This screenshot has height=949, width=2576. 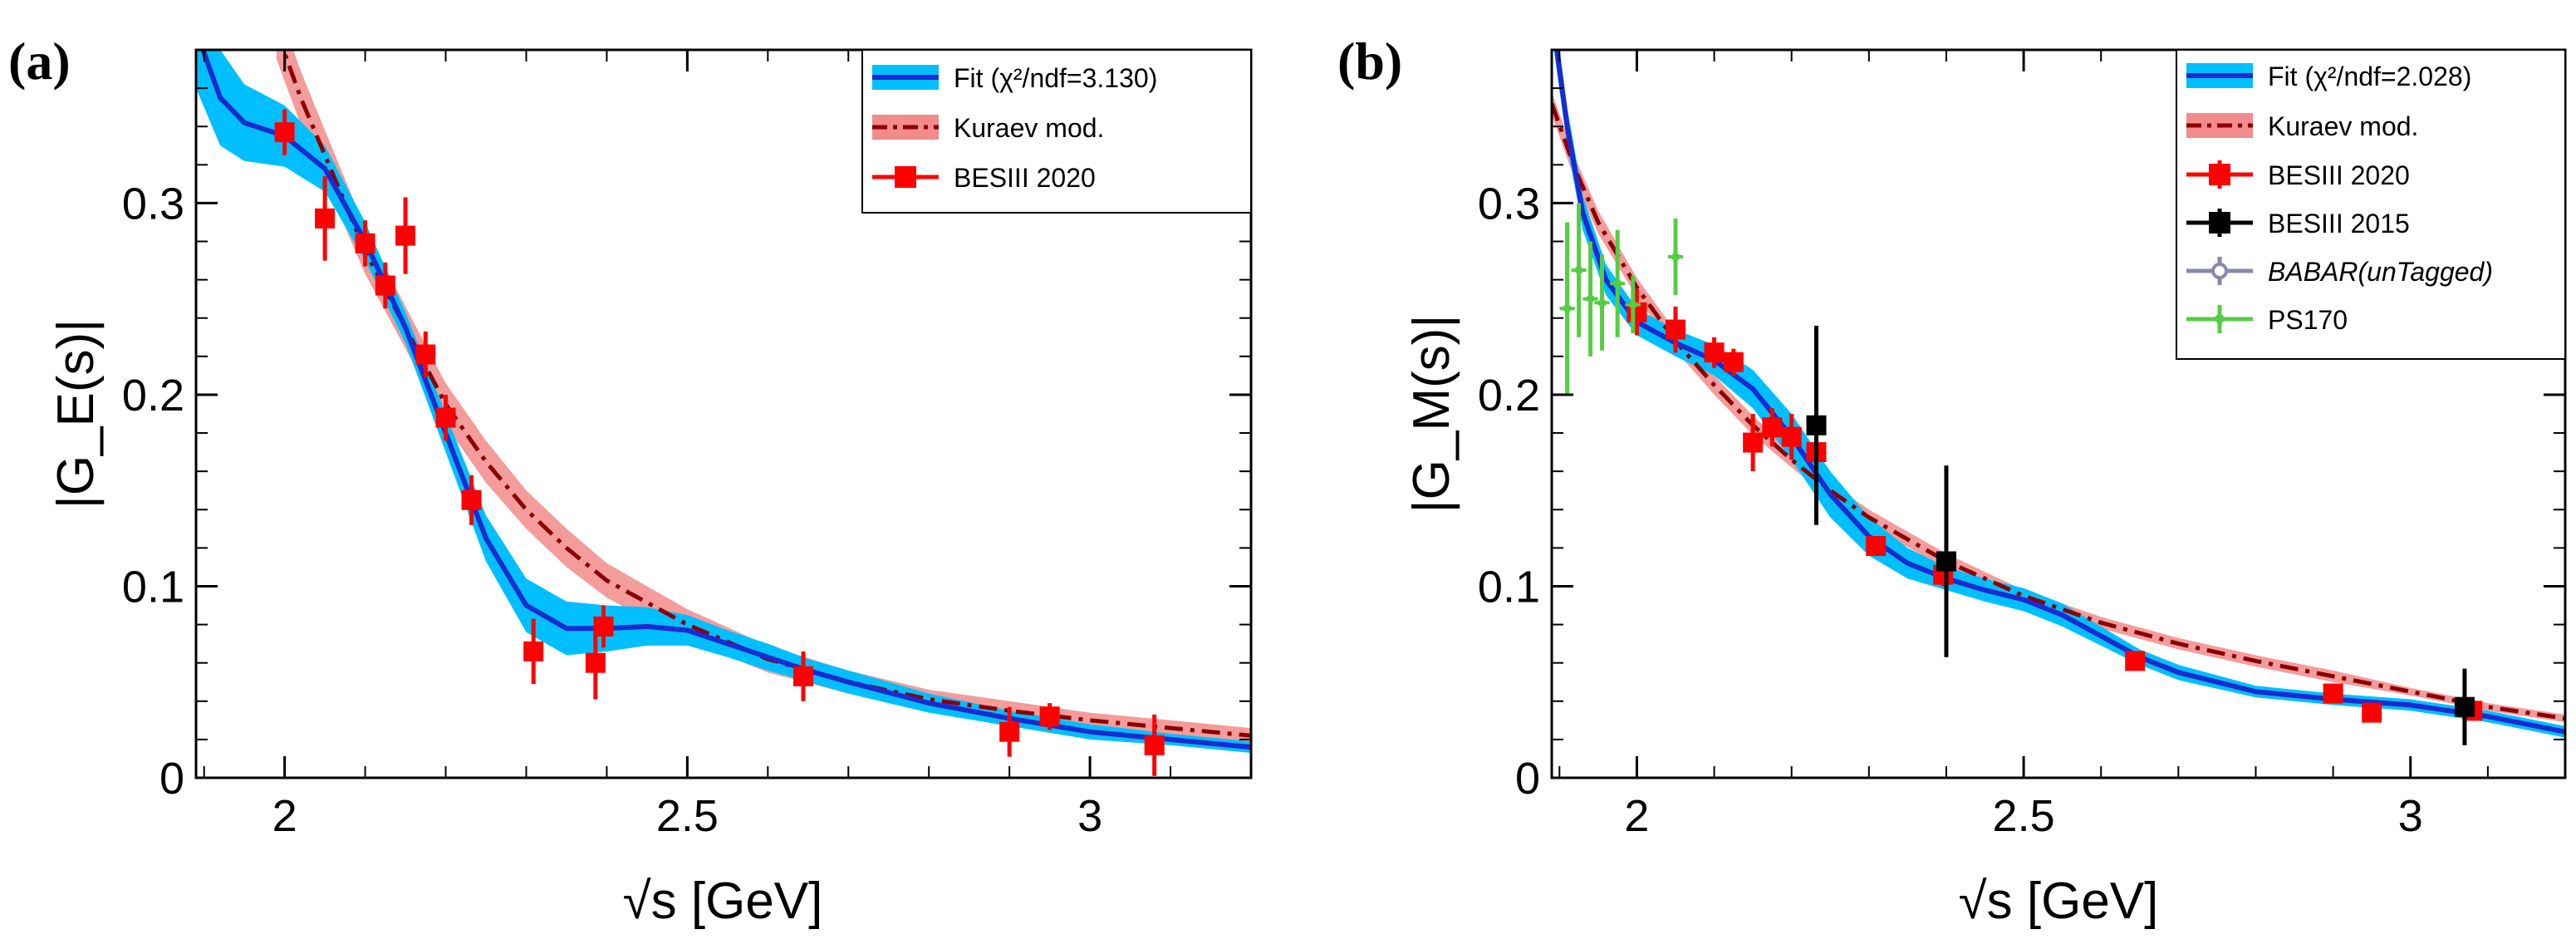 What do you see at coordinates (1369, 61) in the screenshot?
I see `panel-label-b: (b)` at bounding box center [1369, 61].